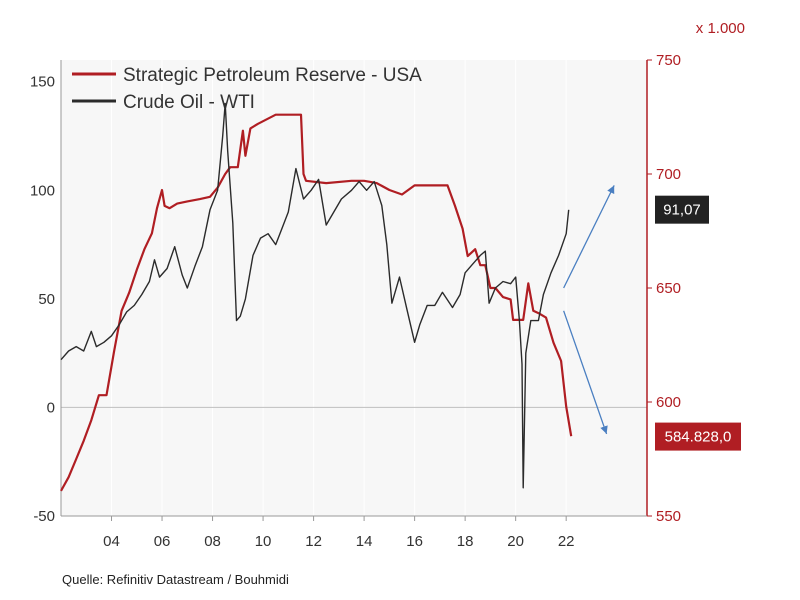 Image resolution: width=800 pixels, height=600 pixels. I want to click on x-tick-label: 22, so click(566, 541).